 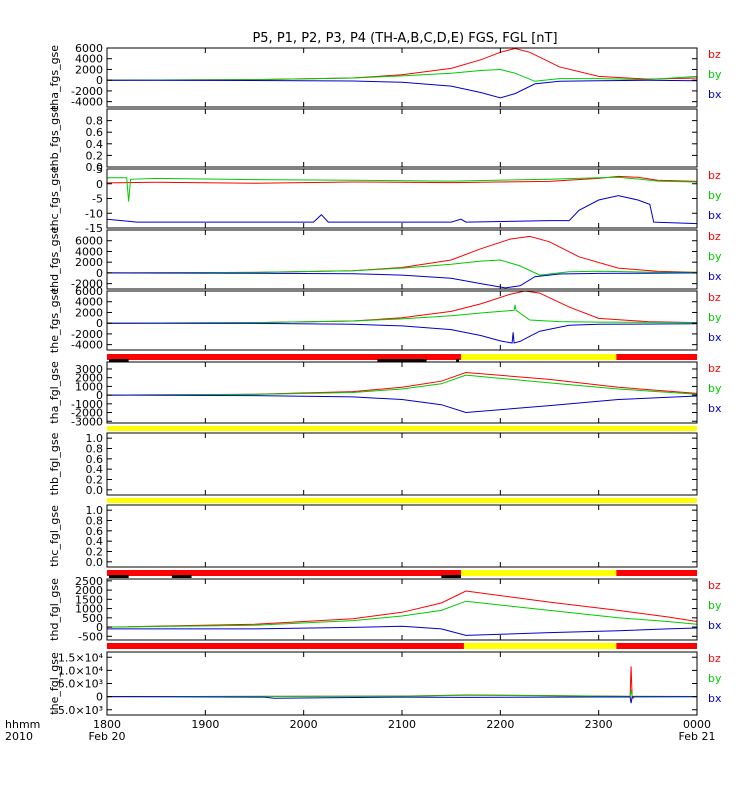 What do you see at coordinates (97, 199) in the screenshot?
I see `y-tick-label: -5` at bounding box center [97, 199].